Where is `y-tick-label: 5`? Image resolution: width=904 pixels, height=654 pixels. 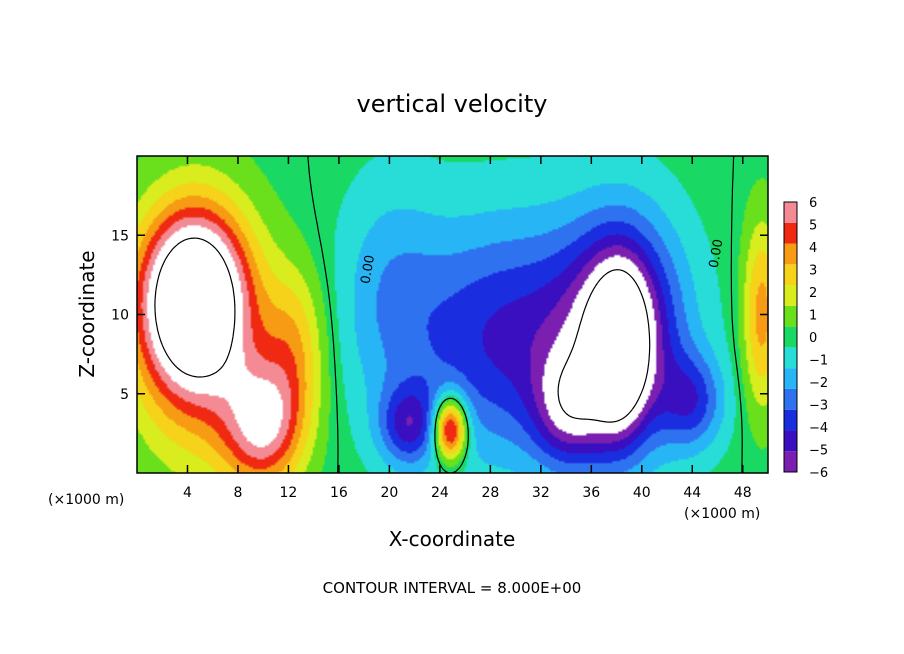 y-tick-label: 5 is located at coordinates (124, 395).